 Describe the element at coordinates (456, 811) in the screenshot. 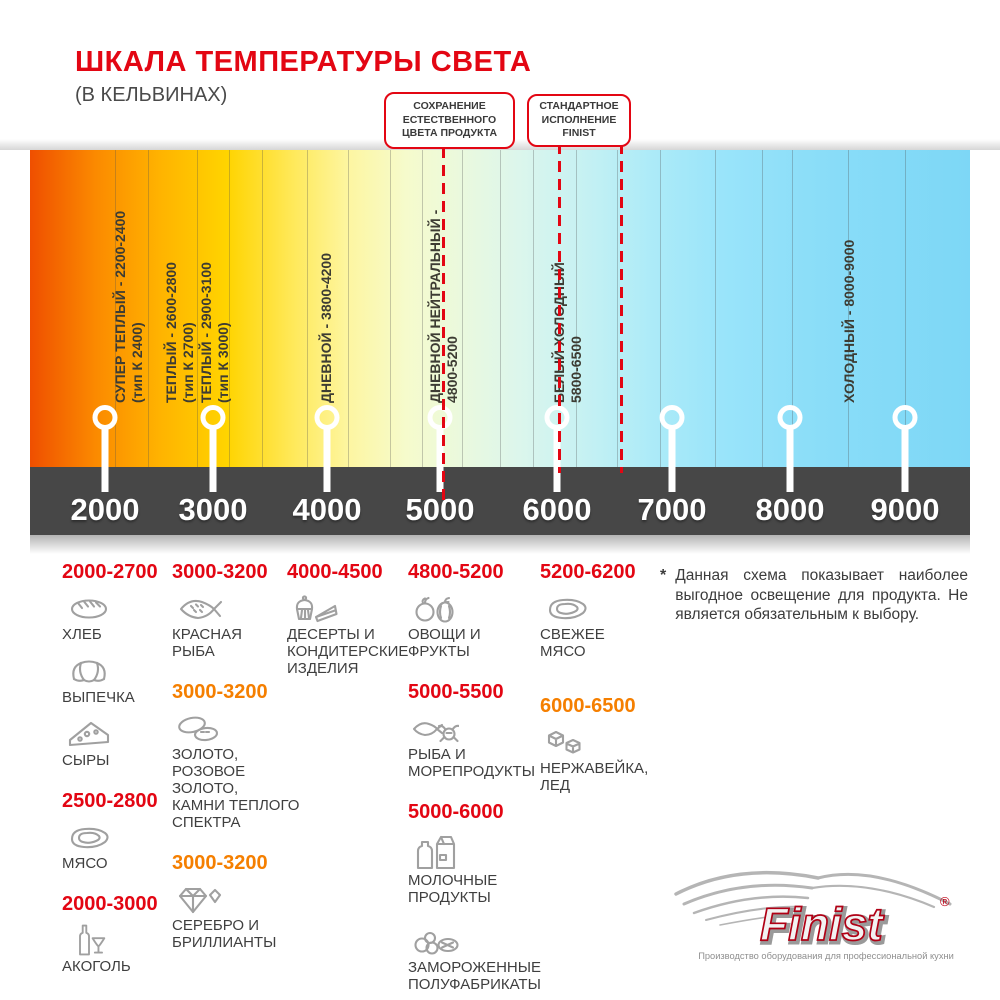

I see `range-label: 5000-6000` at that location.